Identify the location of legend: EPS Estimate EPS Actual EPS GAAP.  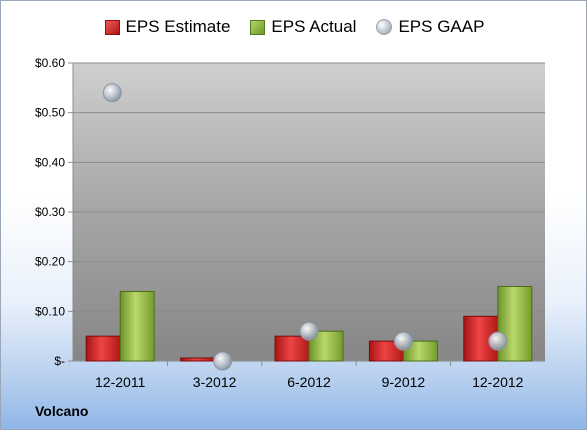
(294, 27).